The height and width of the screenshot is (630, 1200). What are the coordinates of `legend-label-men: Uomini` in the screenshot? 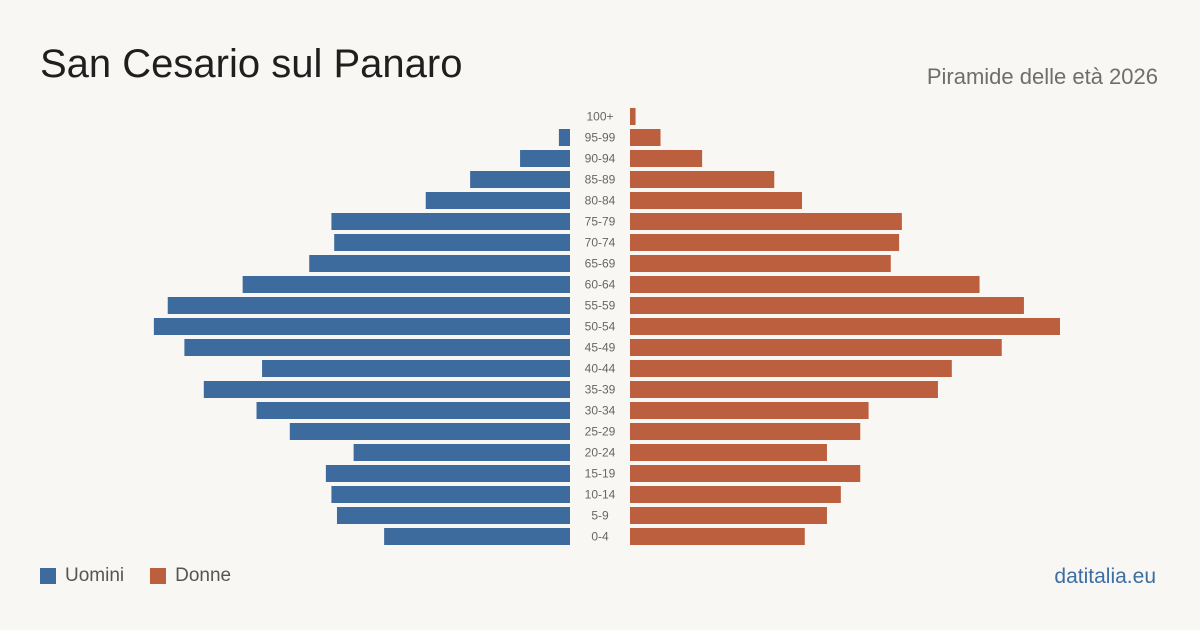 It's located at (95, 575).